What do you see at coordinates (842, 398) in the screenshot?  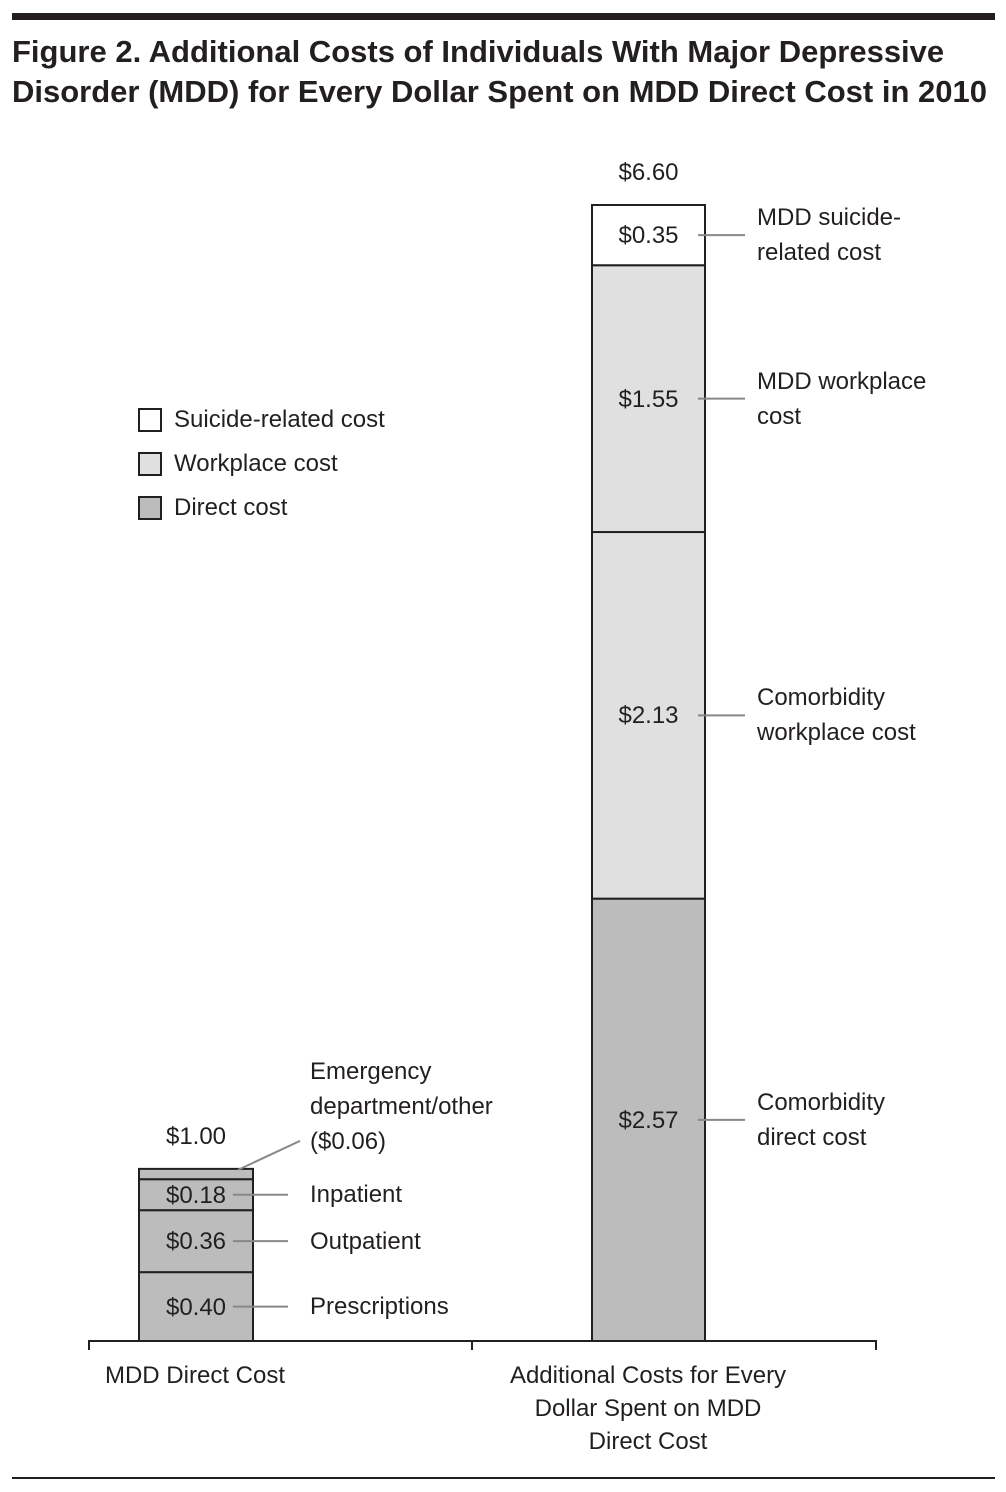 I see `segment-label: MDD workplace cost` at bounding box center [842, 398].